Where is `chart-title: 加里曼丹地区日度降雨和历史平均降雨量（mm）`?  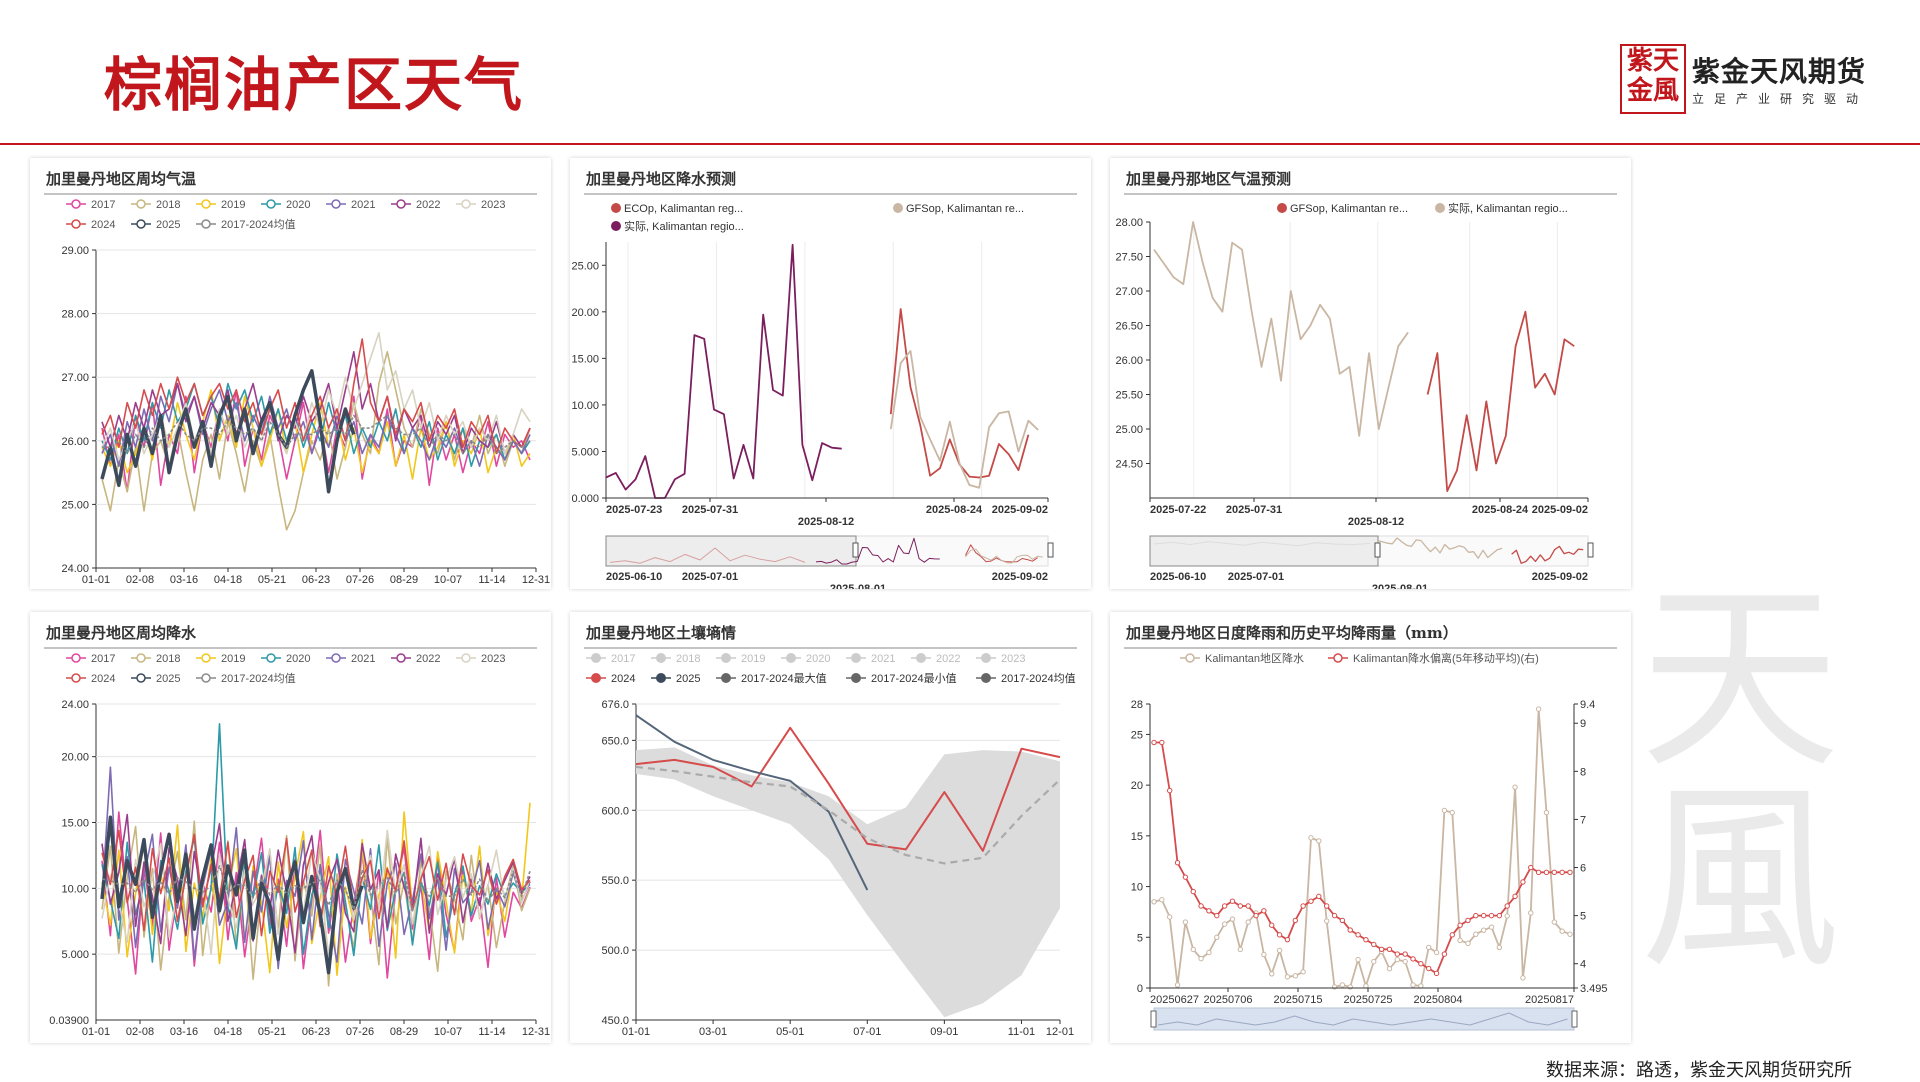
chart-title: 加里曼丹地区日度降雨和历史平均降雨量（mm） is located at coordinates (1292, 633).